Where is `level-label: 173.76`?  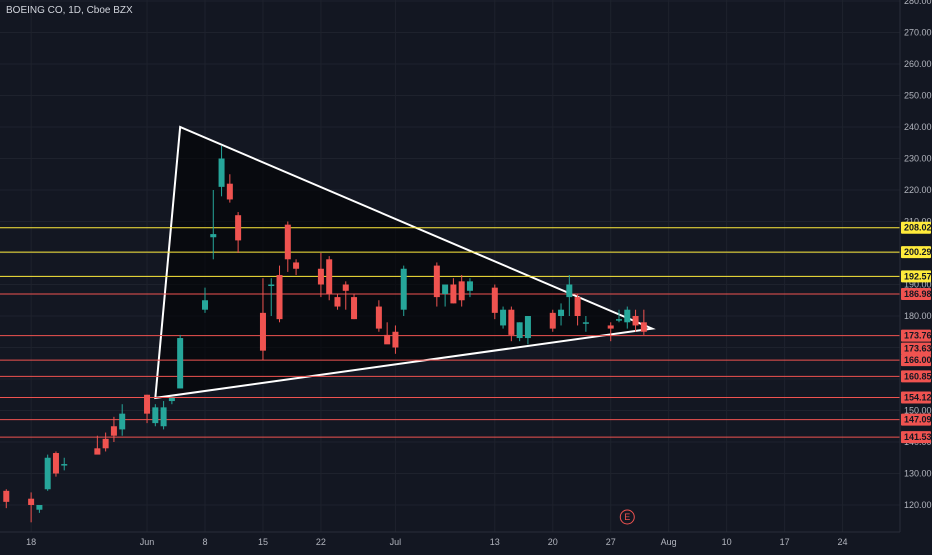
level-label: 173.76 is located at coordinates (916, 335).